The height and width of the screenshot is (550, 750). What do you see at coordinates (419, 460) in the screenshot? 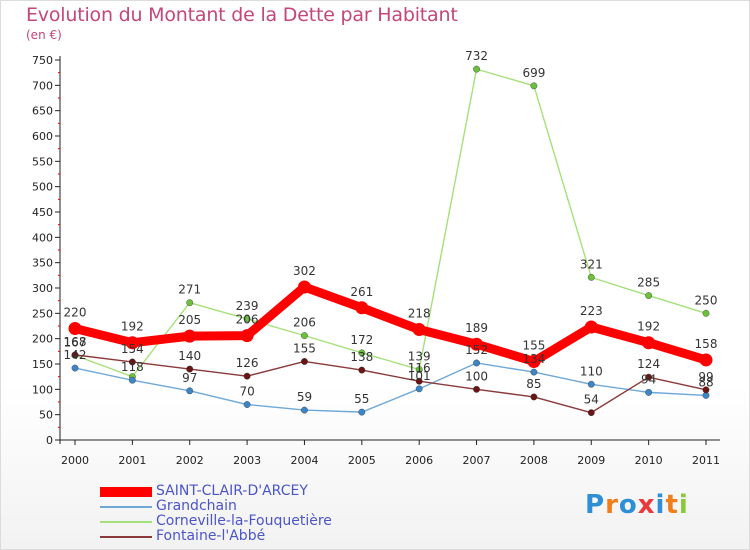
I see `x-tick-label: 2006` at bounding box center [419, 460].